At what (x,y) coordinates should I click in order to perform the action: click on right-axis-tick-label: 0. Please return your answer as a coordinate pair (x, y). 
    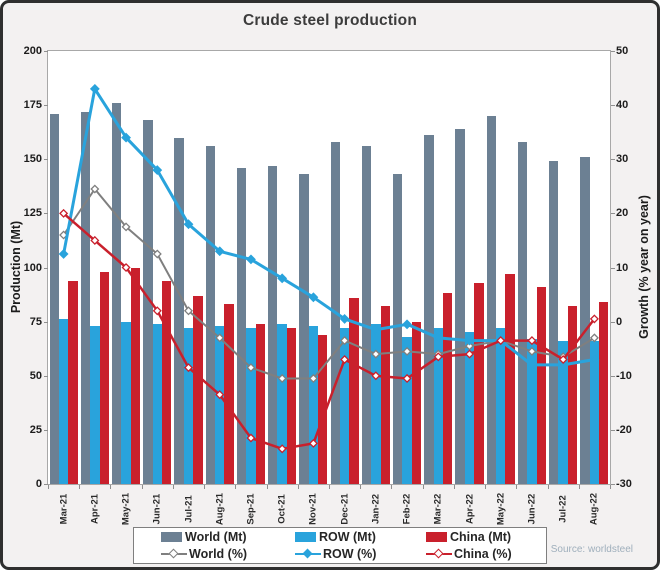
    Looking at the image, I should click on (619, 321).